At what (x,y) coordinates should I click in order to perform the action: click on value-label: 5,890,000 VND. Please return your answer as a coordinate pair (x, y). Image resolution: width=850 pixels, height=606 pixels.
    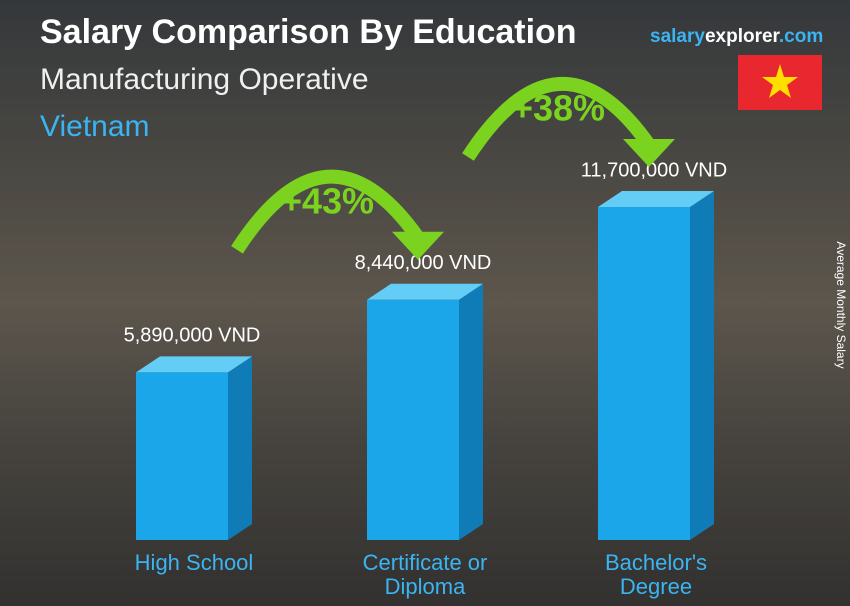
    Looking at the image, I should click on (192, 336).